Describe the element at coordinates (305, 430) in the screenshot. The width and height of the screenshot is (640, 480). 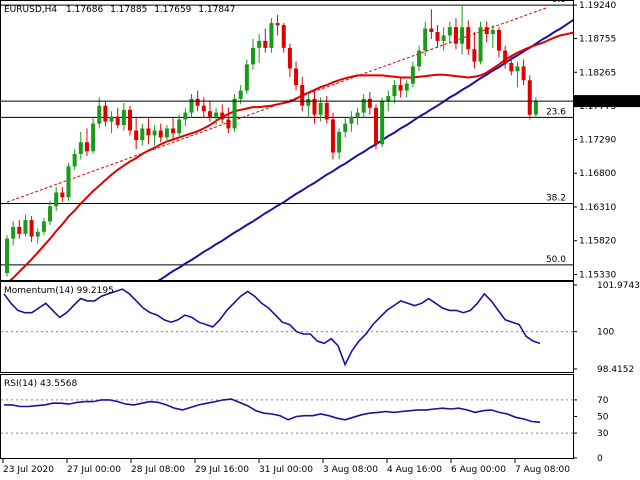
I see `rsi-chart: 70 50 30 0` at that location.